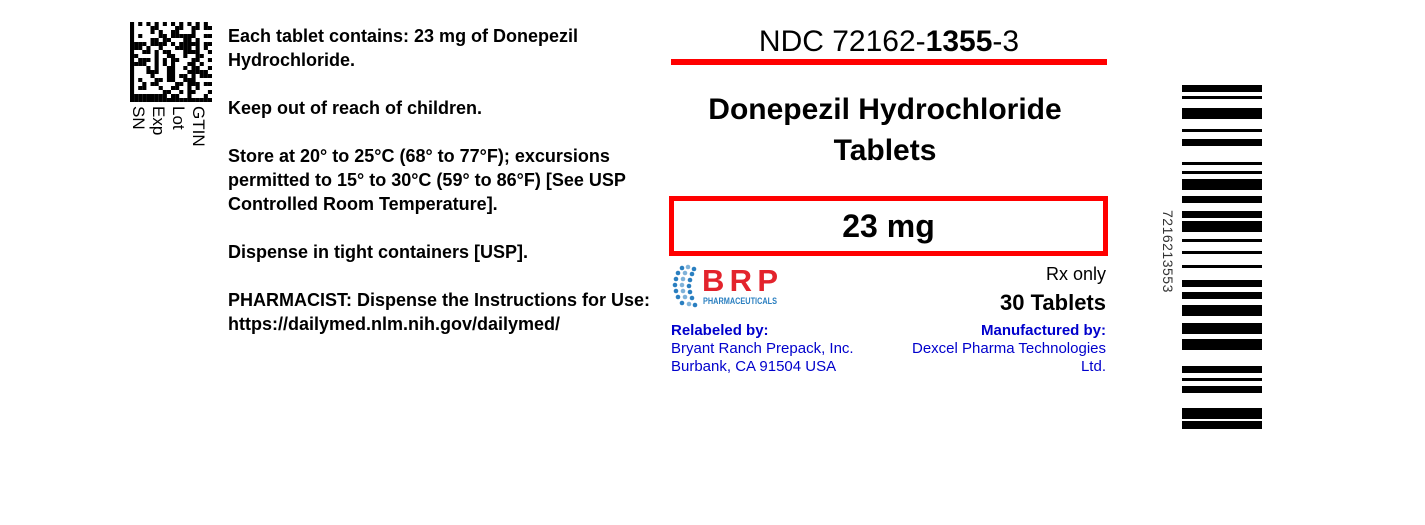 The image size is (1425, 525). I want to click on gs1-labels: GTIN Lot Exp SN, so click(168, 126).